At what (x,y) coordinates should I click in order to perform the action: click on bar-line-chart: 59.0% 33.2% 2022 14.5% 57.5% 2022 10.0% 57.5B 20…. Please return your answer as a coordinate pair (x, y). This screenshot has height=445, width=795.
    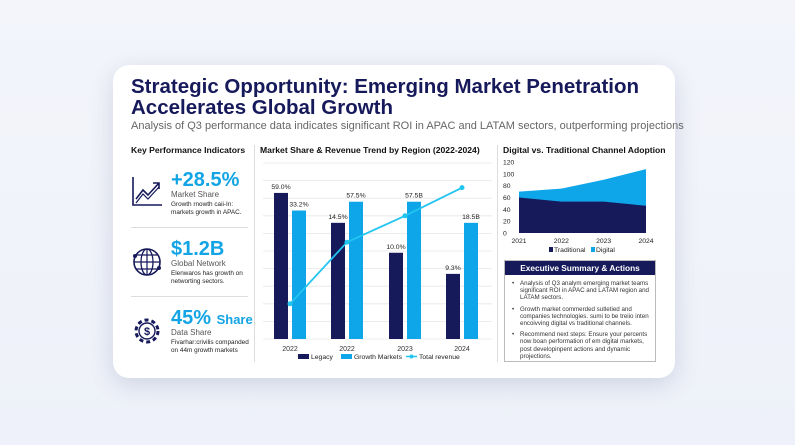
    Looking at the image, I should click on (377, 261).